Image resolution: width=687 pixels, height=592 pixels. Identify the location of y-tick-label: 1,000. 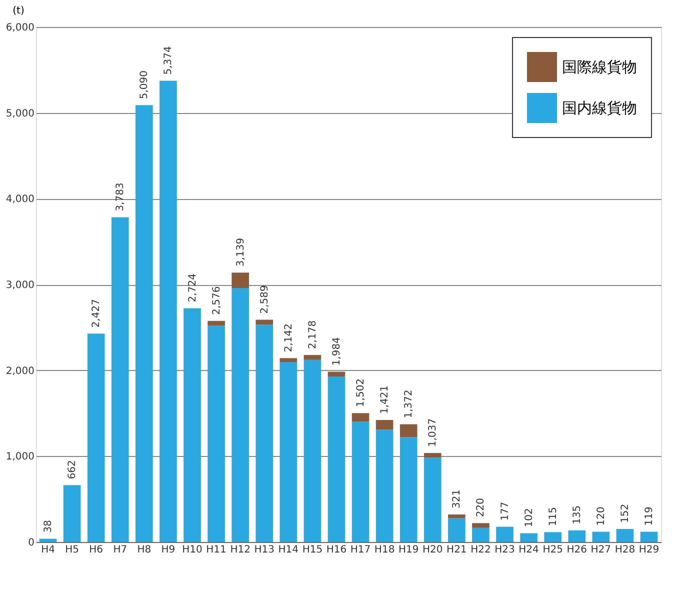
(20, 457).